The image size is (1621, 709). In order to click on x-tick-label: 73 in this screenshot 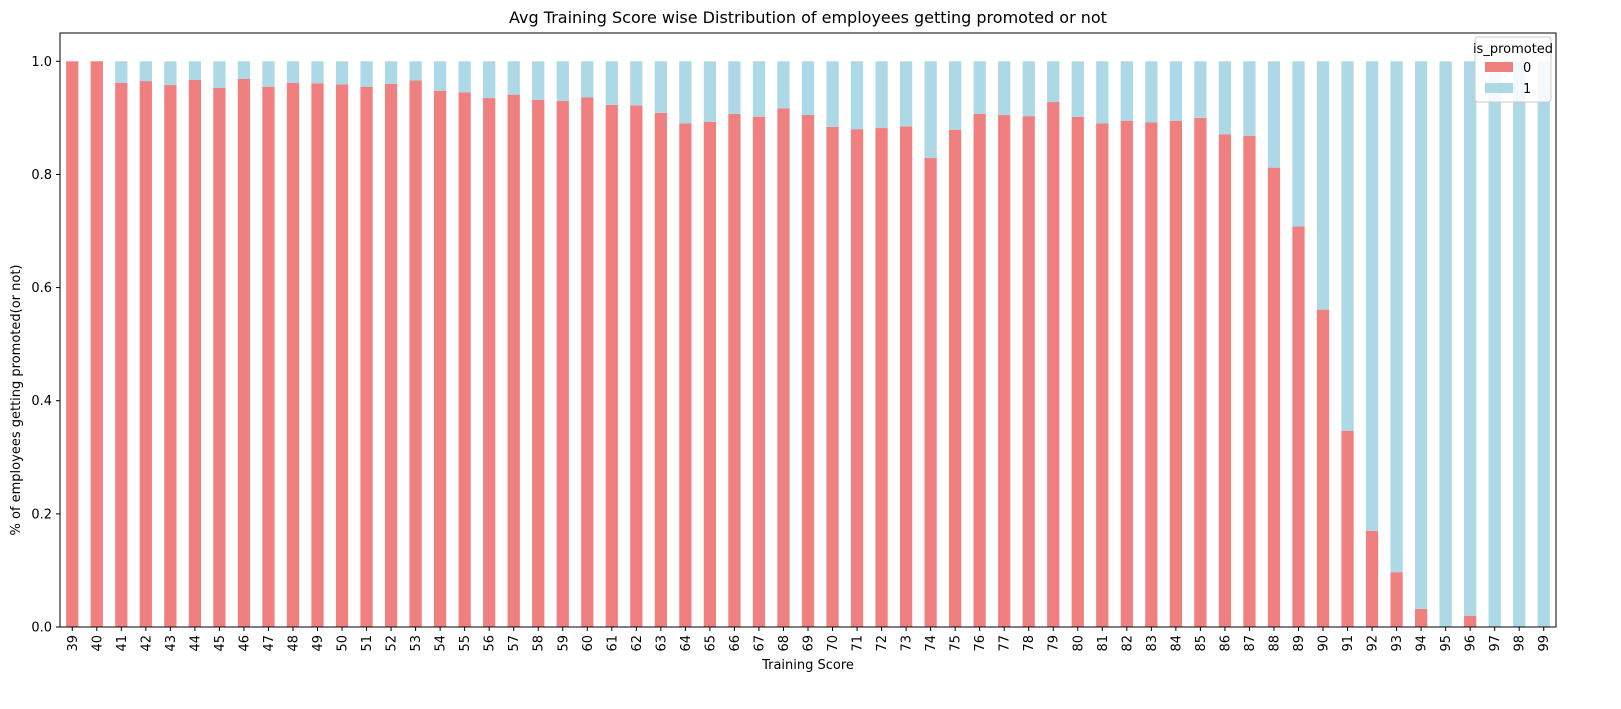, I will do `click(907, 643)`.